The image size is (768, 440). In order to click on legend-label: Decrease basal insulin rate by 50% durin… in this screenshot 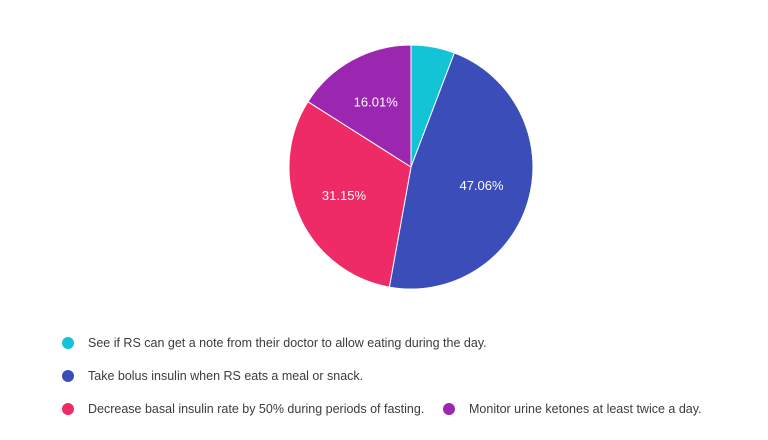, I will do `click(256, 409)`.